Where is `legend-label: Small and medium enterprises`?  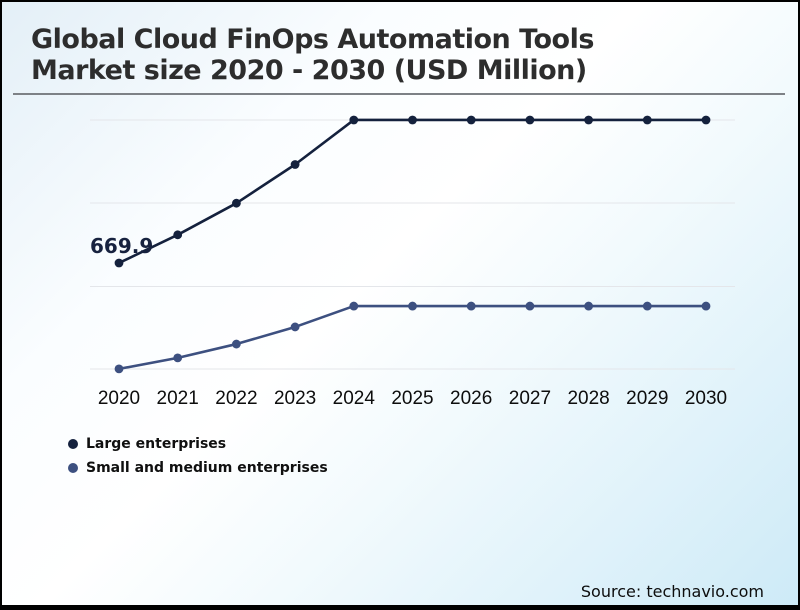 legend-label: Small and medium enterprises is located at coordinates (207, 467).